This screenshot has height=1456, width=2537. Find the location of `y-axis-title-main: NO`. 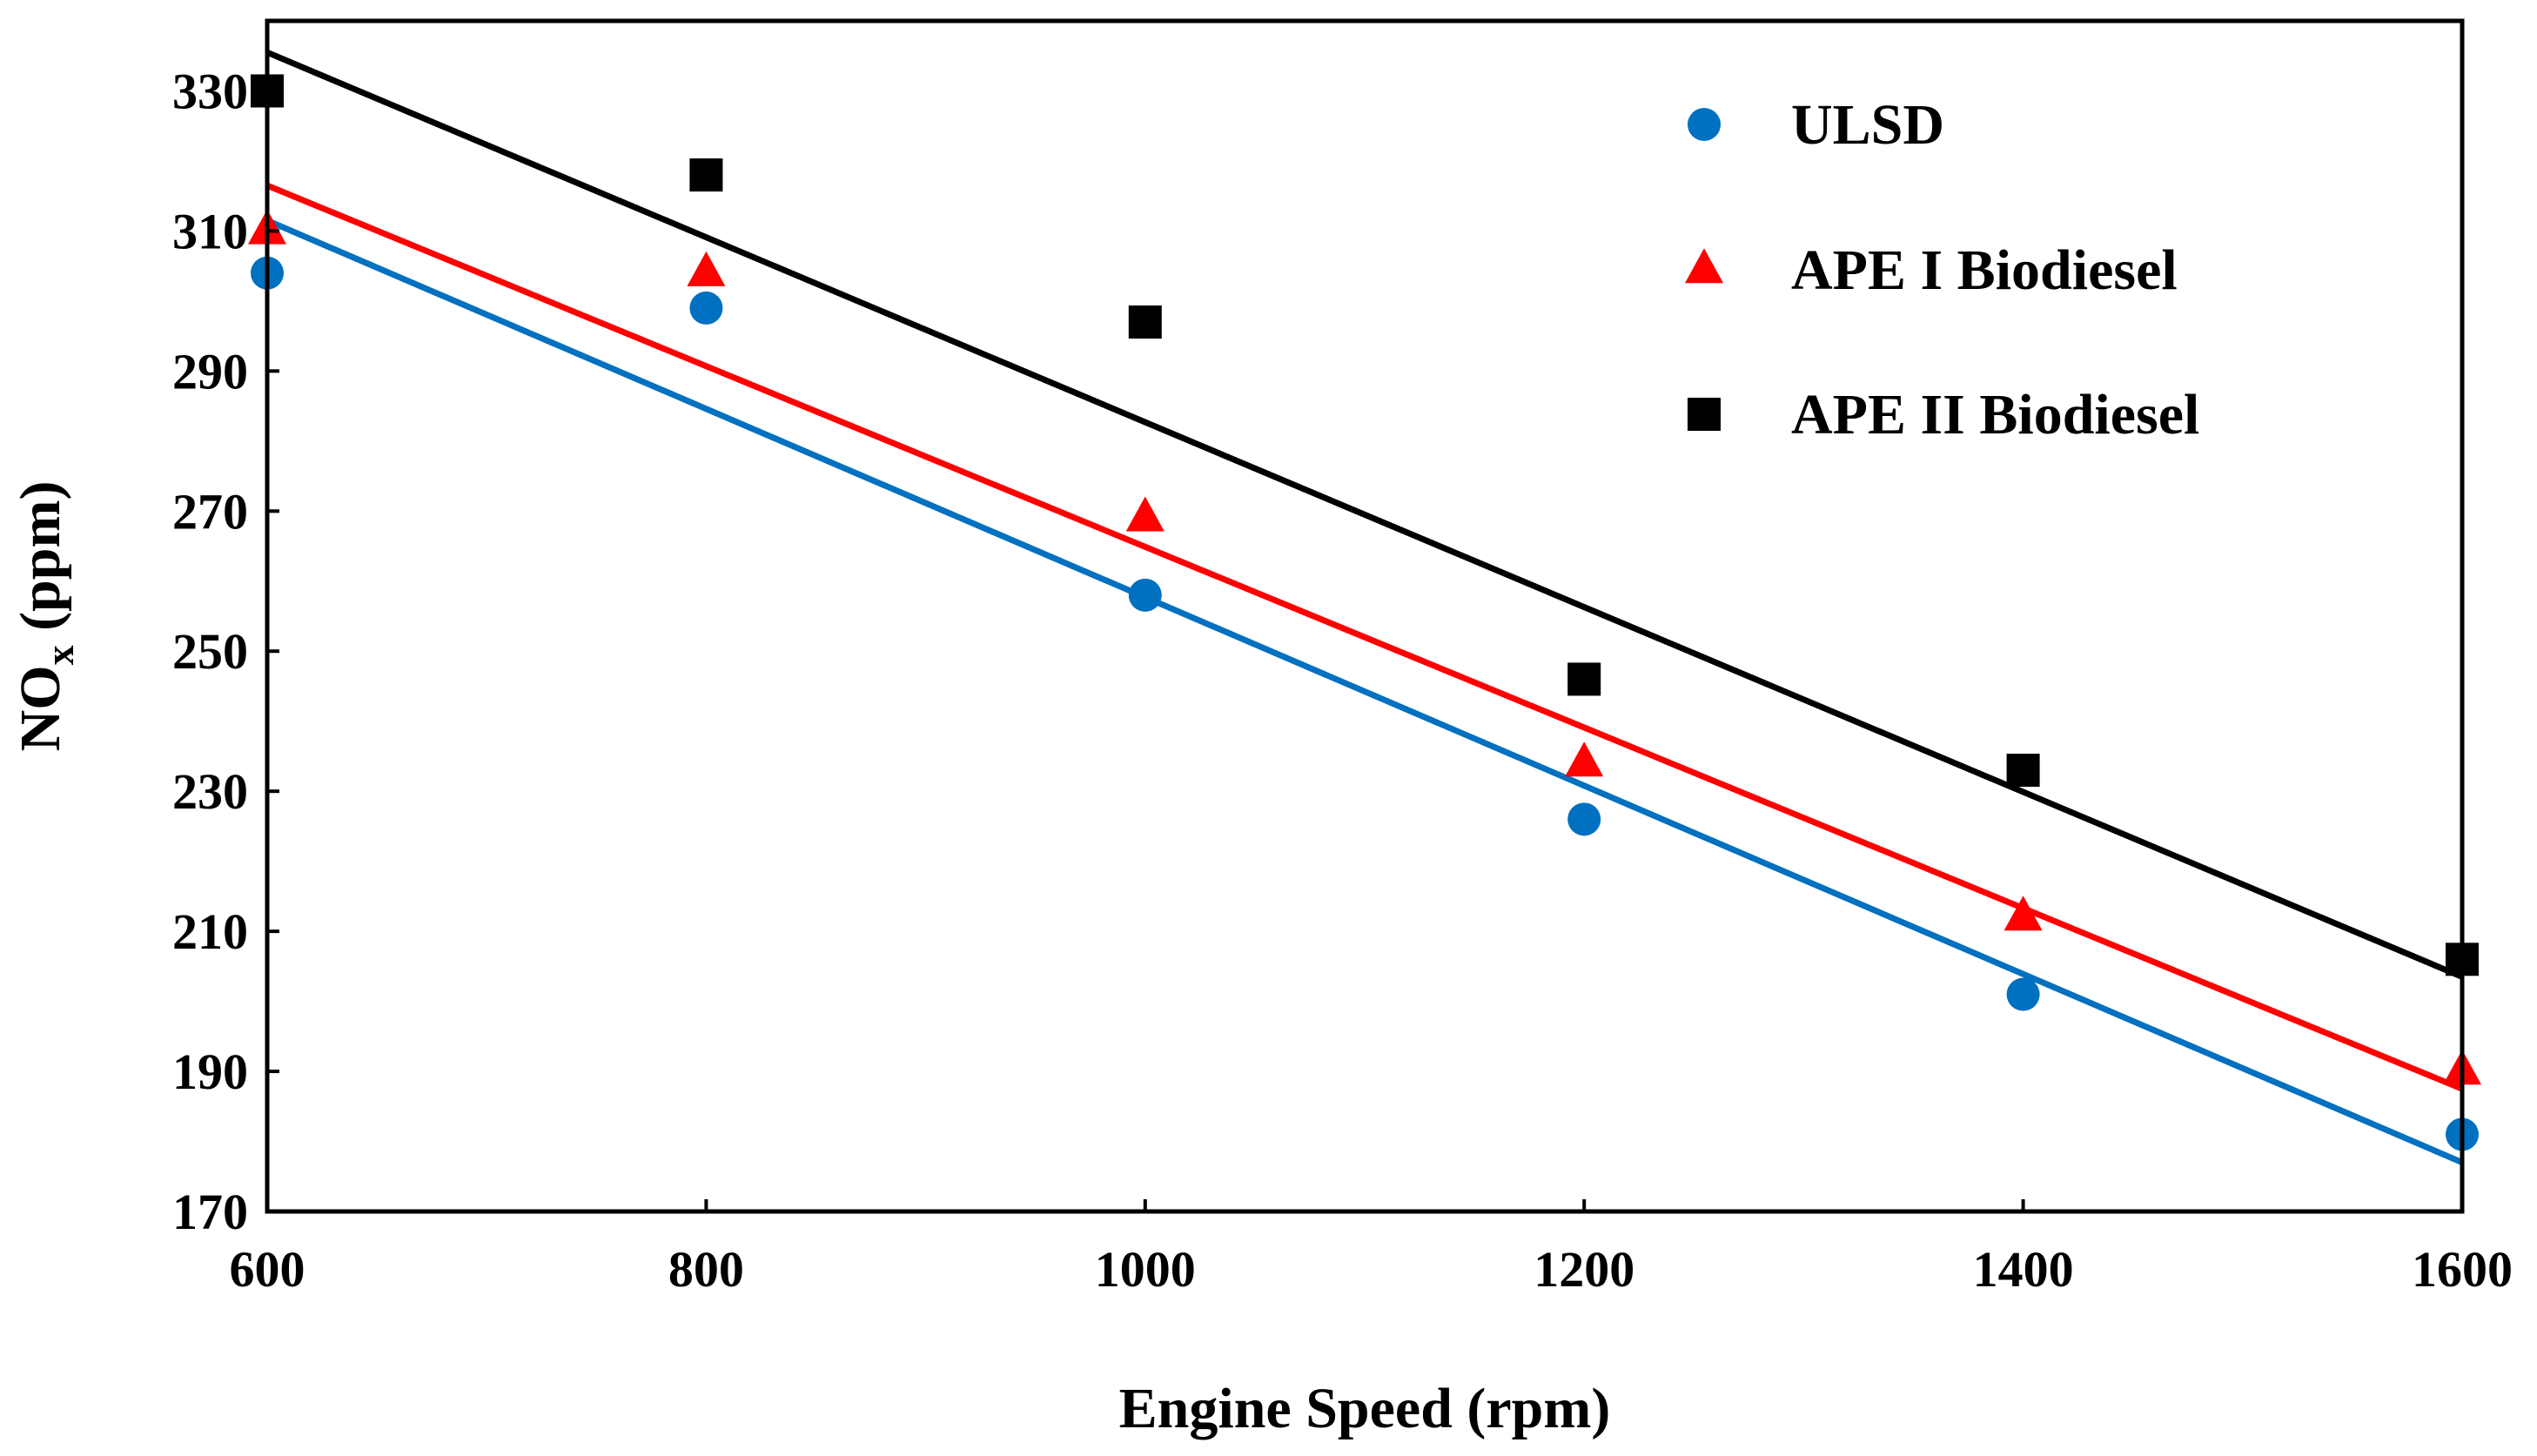

y-axis-title-main: NO is located at coordinates (40, 708).